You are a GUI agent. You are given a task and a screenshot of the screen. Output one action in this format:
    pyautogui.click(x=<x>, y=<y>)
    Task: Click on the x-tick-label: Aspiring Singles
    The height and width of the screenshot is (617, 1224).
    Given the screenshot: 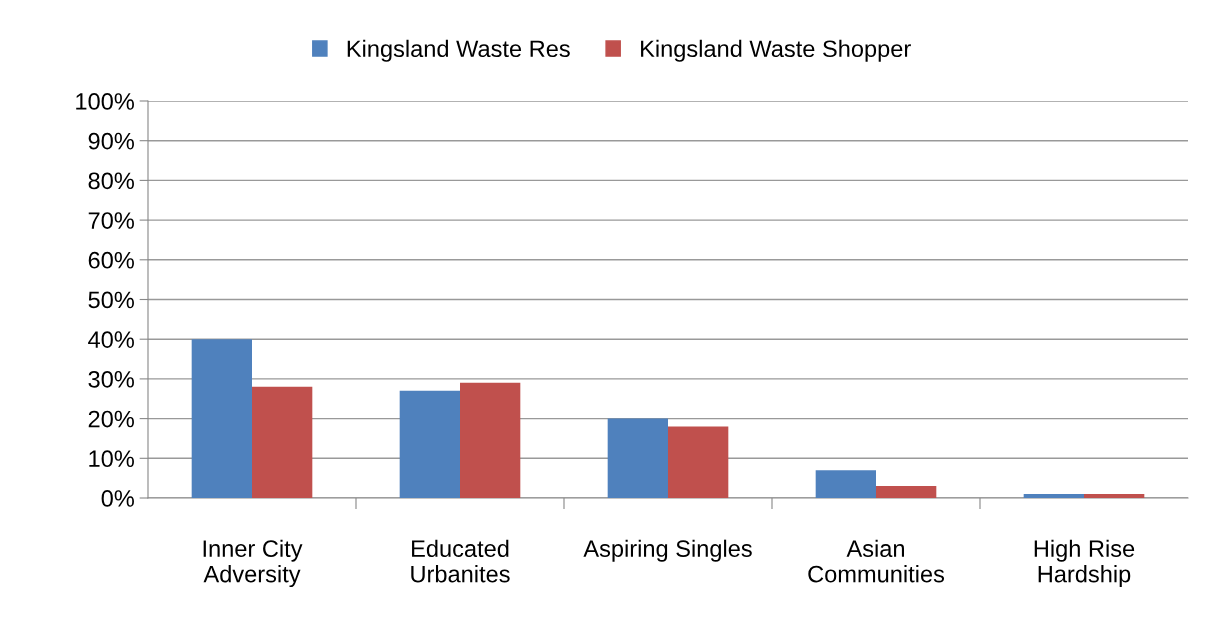 What is the action you would take?
    pyautogui.click(x=667, y=550)
    